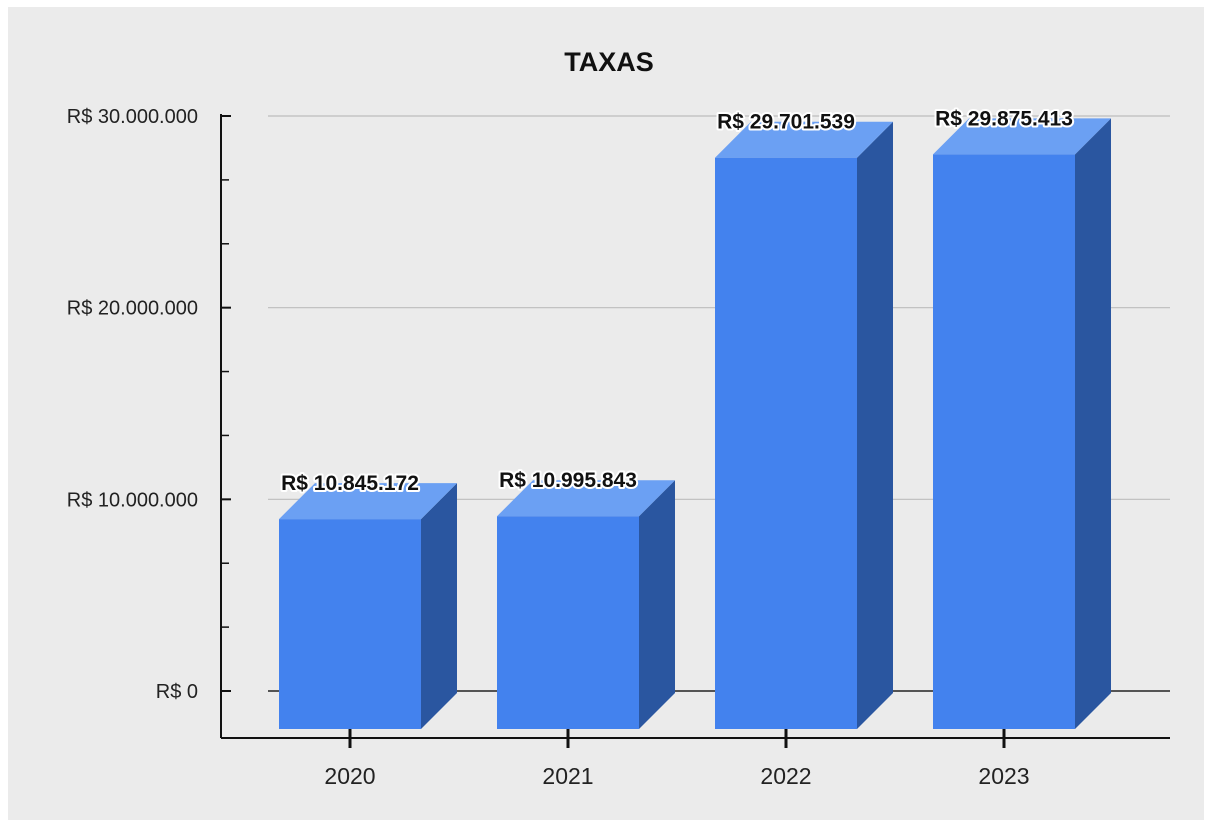 This screenshot has height=825, width=1207. I want to click on y-tick-label: R$ 30.000.000, so click(132, 117).